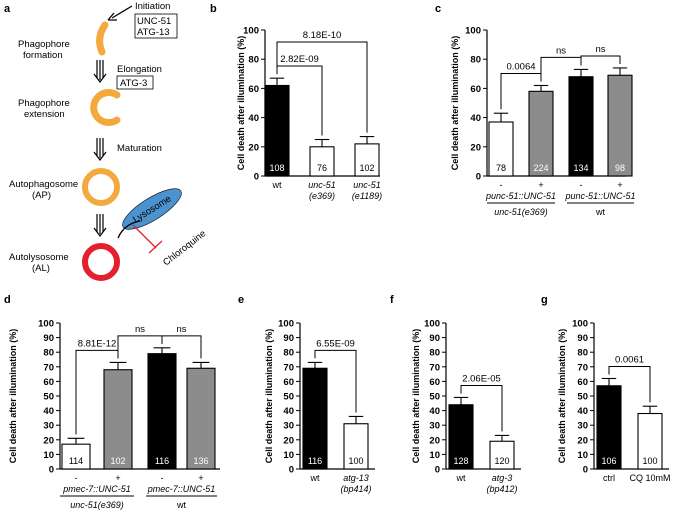  Describe the element at coordinates (7, 300) in the screenshot. I see `panel-label-d: d` at that location.